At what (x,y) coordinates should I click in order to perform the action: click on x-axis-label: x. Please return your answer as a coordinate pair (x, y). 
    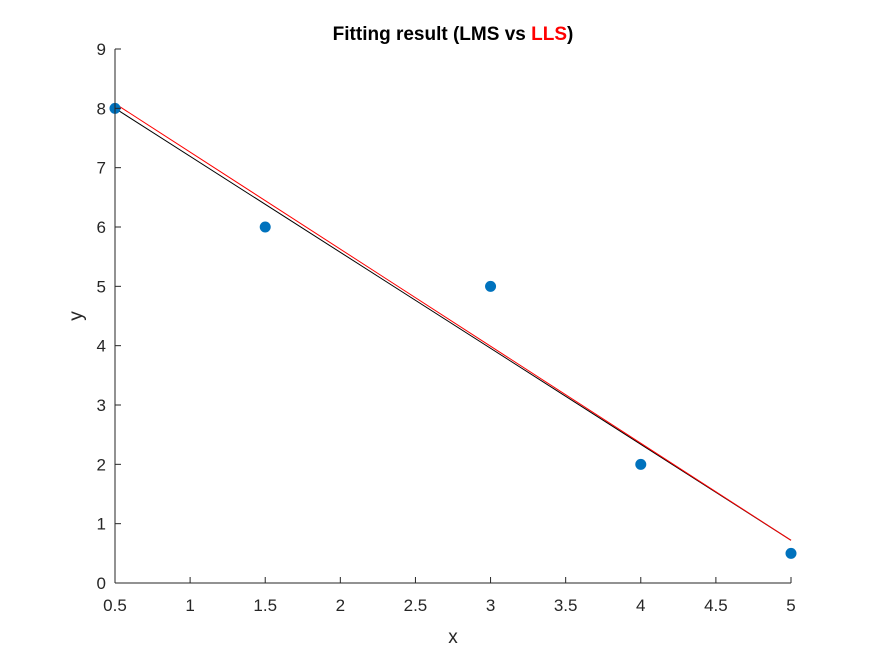
    Looking at the image, I should click on (453, 637).